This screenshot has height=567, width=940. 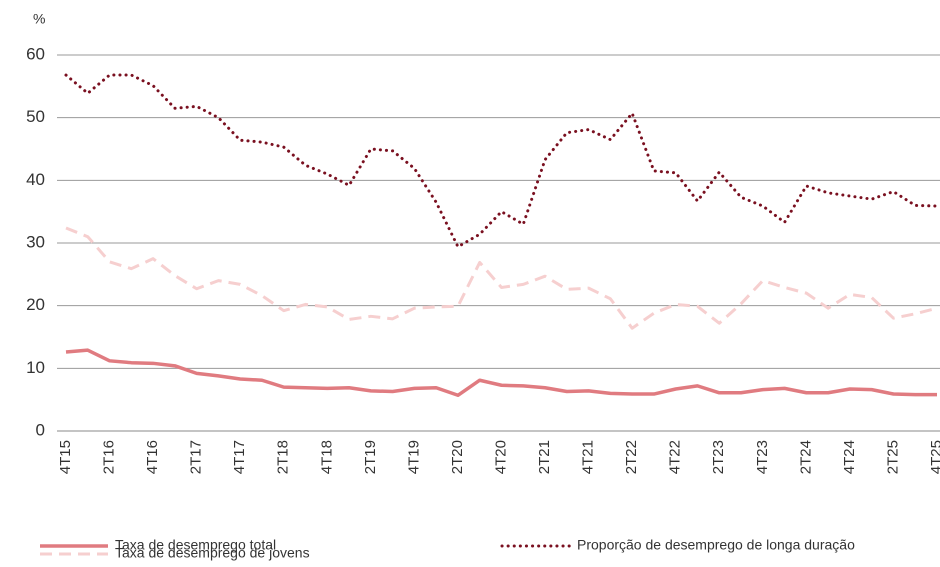 What do you see at coordinates (239, 457) in the screenshot?
I see `x-tick-label: 4T17` at bounding box center [239, 457].